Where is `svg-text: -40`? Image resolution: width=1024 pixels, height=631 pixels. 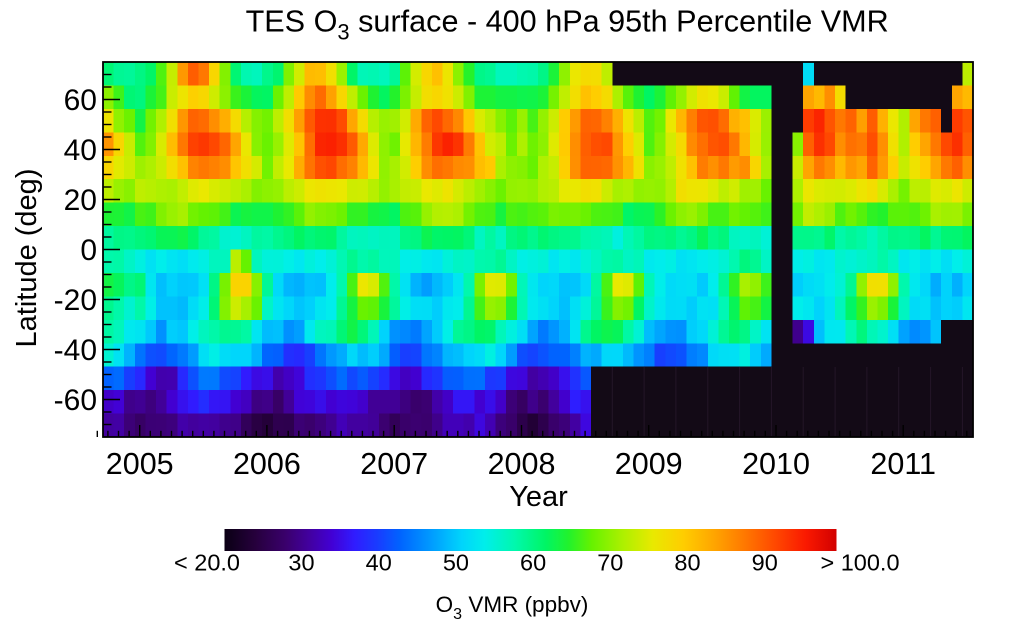
svg-text: -40 is located at coordinates (75, 350).